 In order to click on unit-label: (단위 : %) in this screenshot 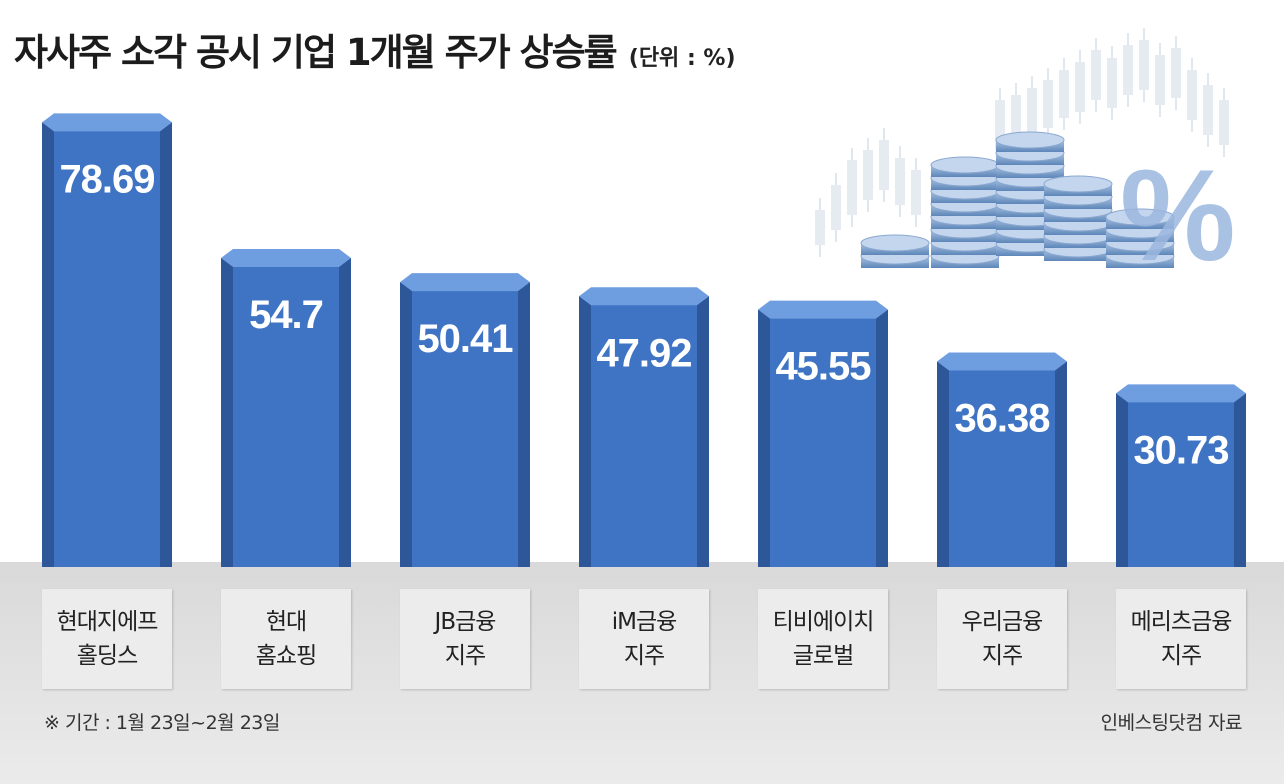, I will do `click(682, 58)`.